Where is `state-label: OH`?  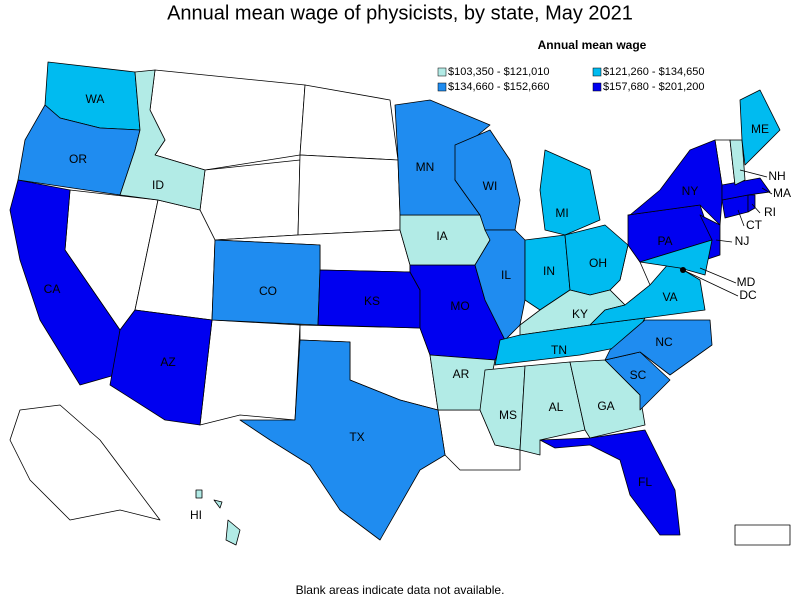 state-label: OH is located at coordinates (598, 263).